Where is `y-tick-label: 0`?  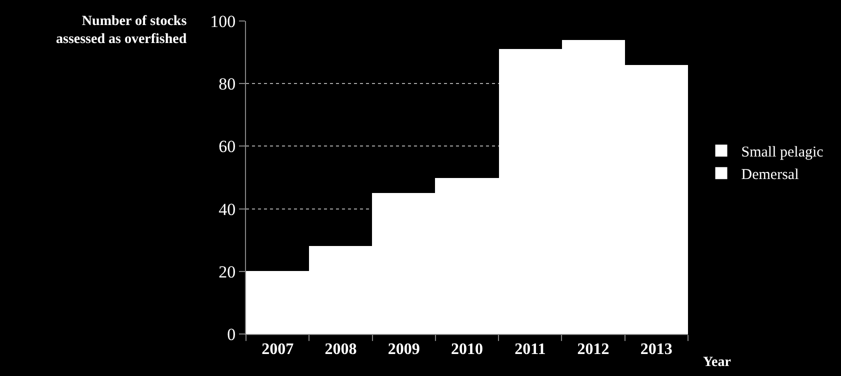 y-tick-label: 0 is located at coordinates (231, 334).